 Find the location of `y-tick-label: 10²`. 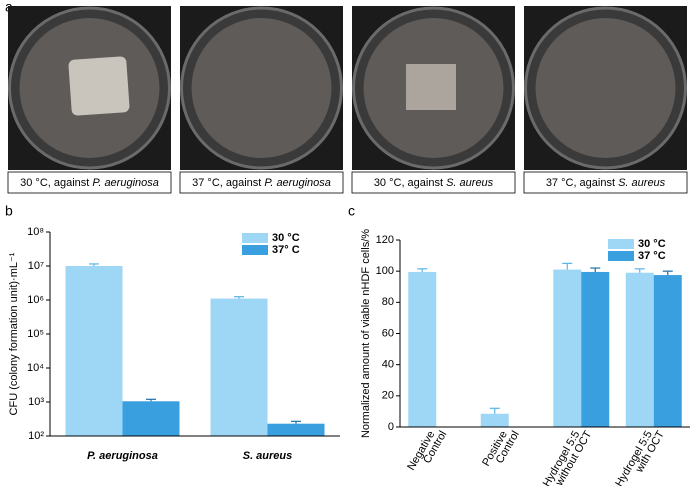

y-tick-label: 10² is located at coordinates (36, 436).